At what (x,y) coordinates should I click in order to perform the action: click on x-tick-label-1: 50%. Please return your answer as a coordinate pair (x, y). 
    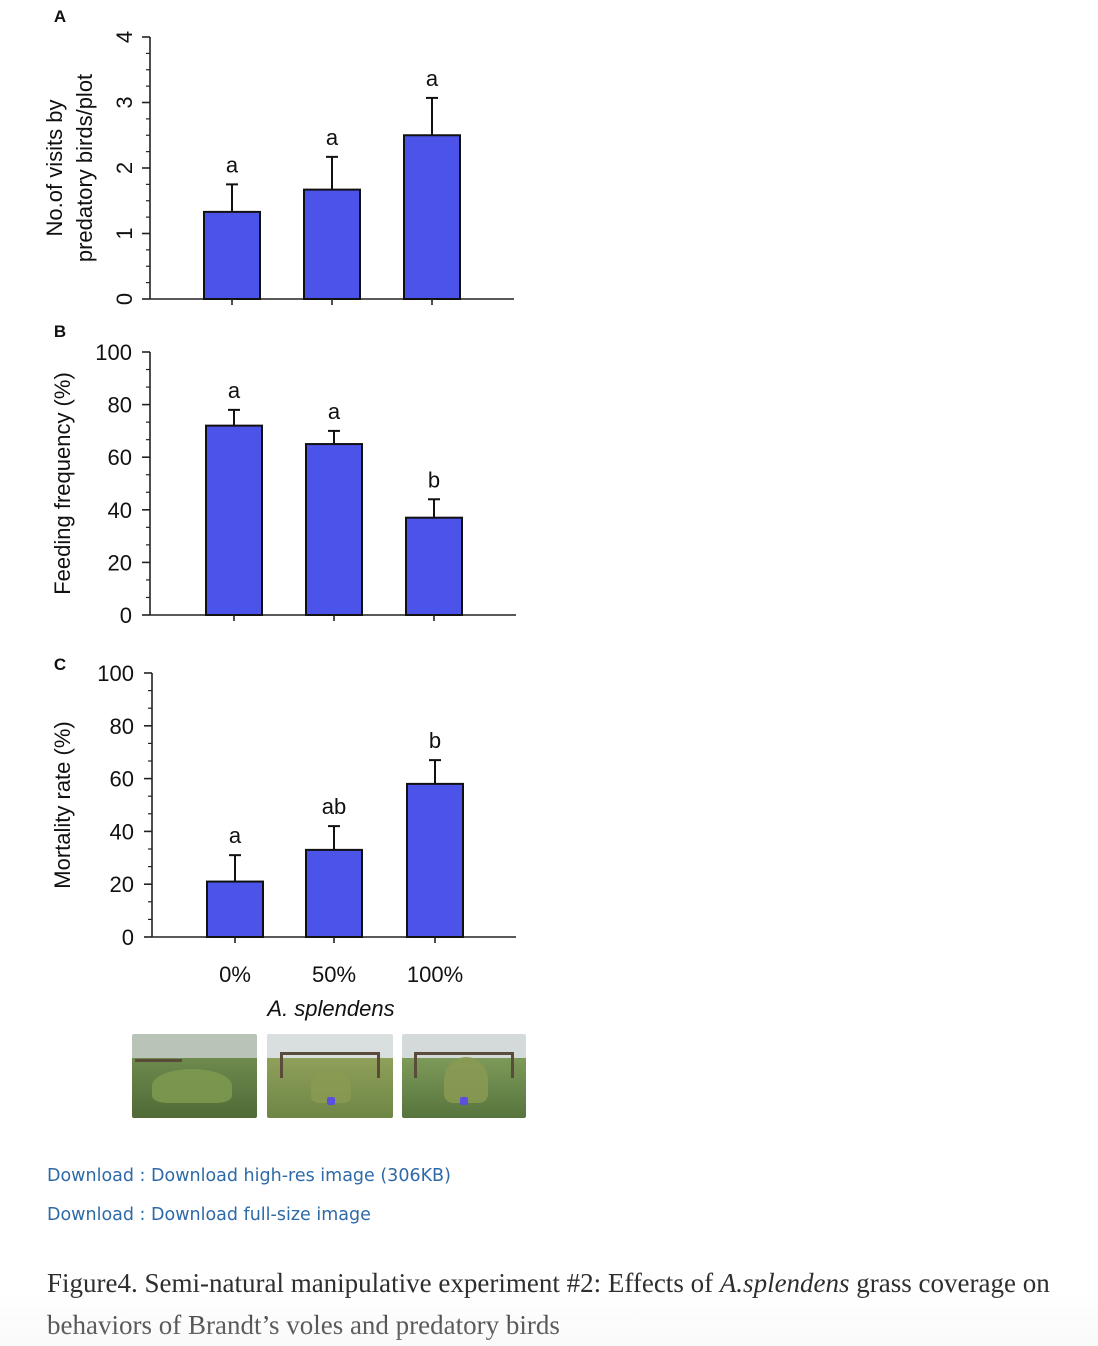
    Looking at the image, I should click on (334, 974).